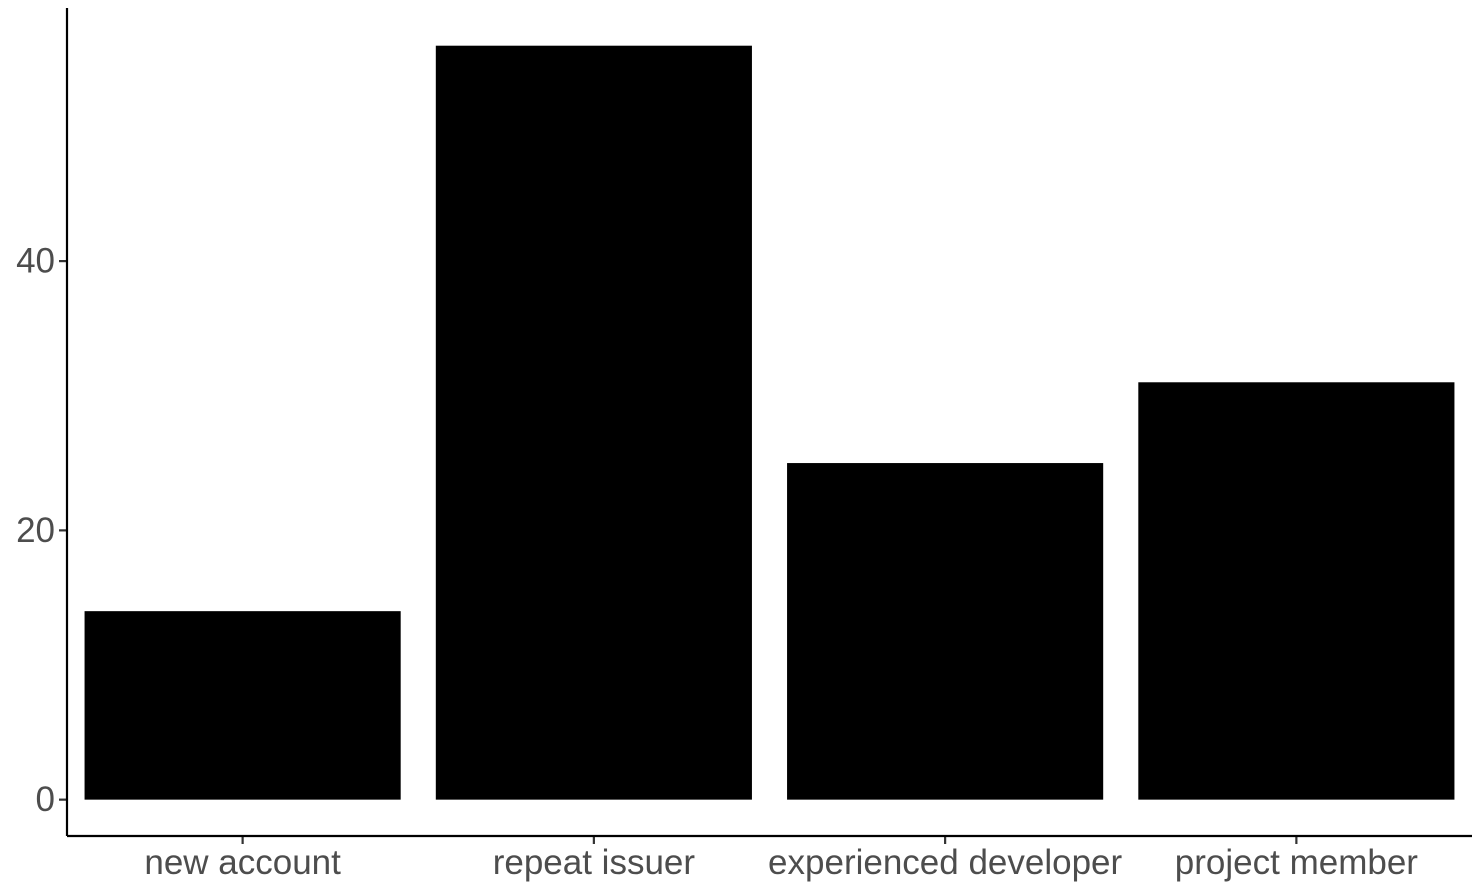 This screenshot has height=882, width=1475. What do you see at coordinates (1296, 591) in the screenshot?
I see `bar-project-member` at bounding box center [1296, 591].